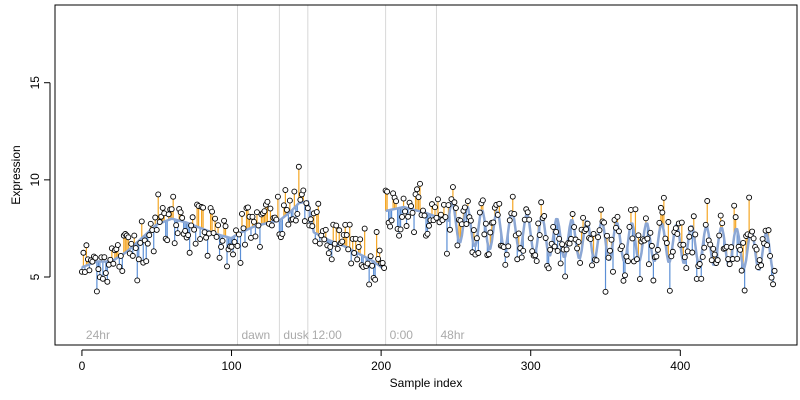 The height and width of the screenshot is (400, 800). I want to click on x-axis-label: Sample index, so click(426, 383).